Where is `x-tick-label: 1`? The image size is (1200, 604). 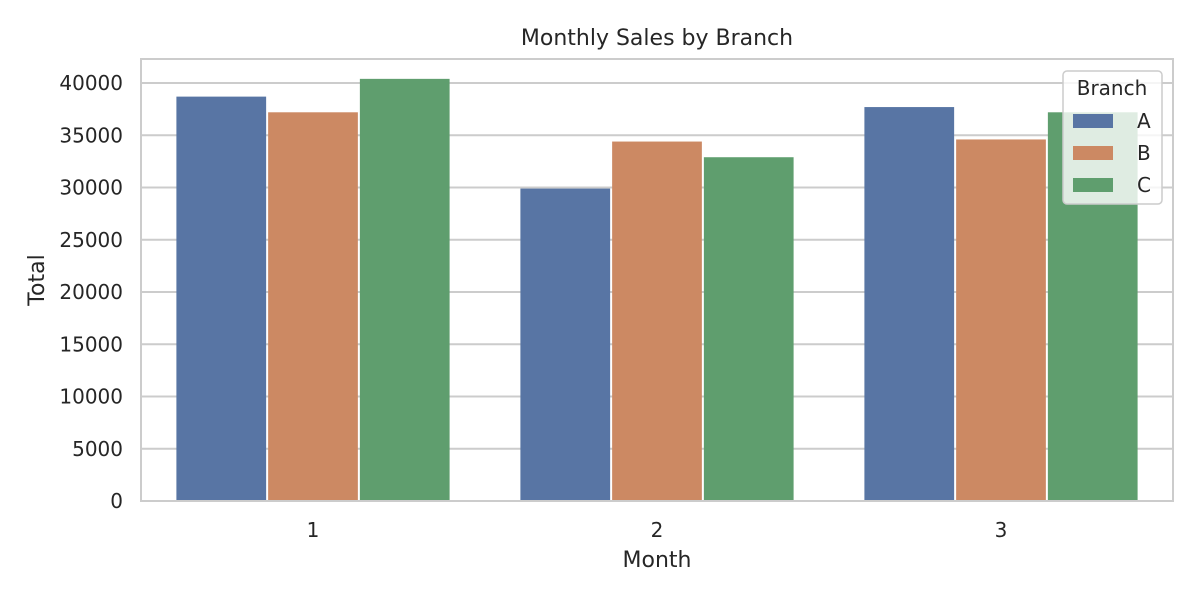 x-tick-label: 1 is located at coordinates (313, 530).